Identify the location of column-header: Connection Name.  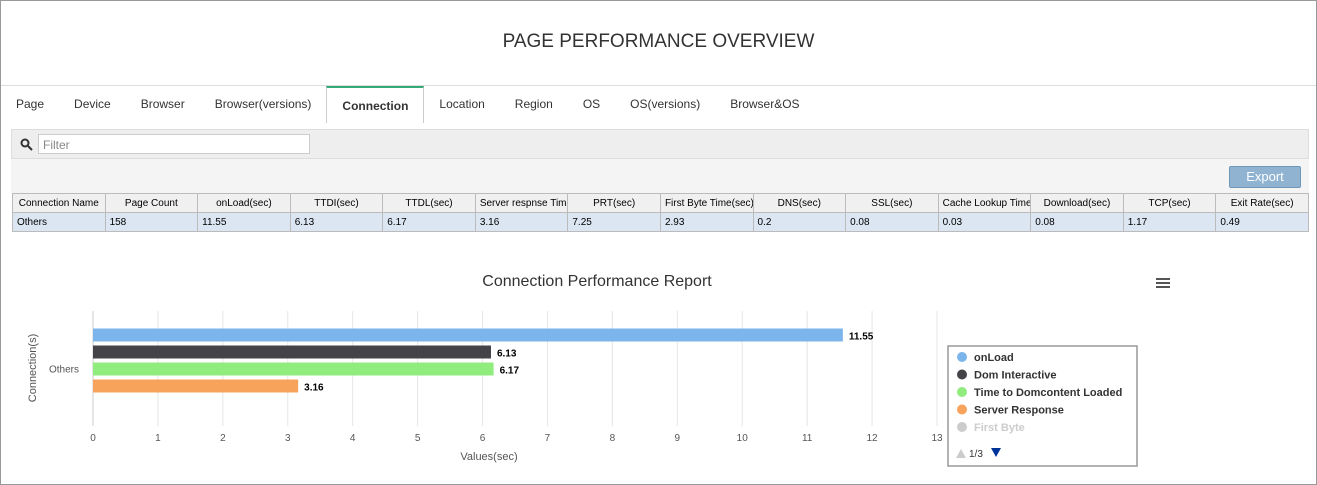
(59, 203).